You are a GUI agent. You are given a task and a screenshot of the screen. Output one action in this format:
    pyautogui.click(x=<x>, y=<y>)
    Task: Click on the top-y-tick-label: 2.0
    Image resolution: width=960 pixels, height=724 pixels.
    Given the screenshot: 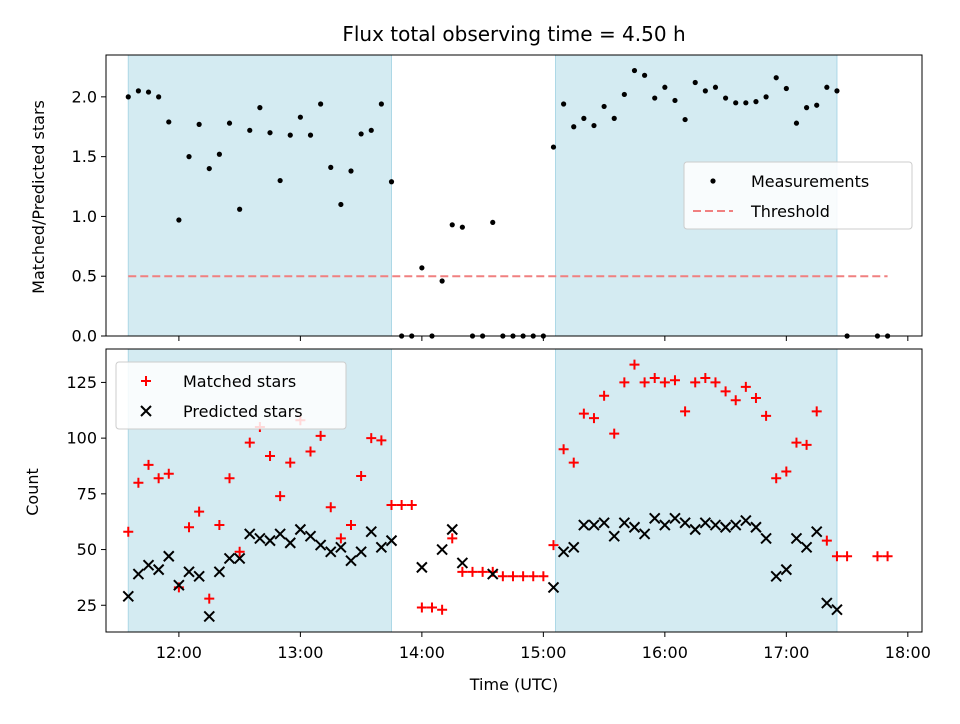 What is the action you would take?
    pyautogui.click(x=84, y=96)
    